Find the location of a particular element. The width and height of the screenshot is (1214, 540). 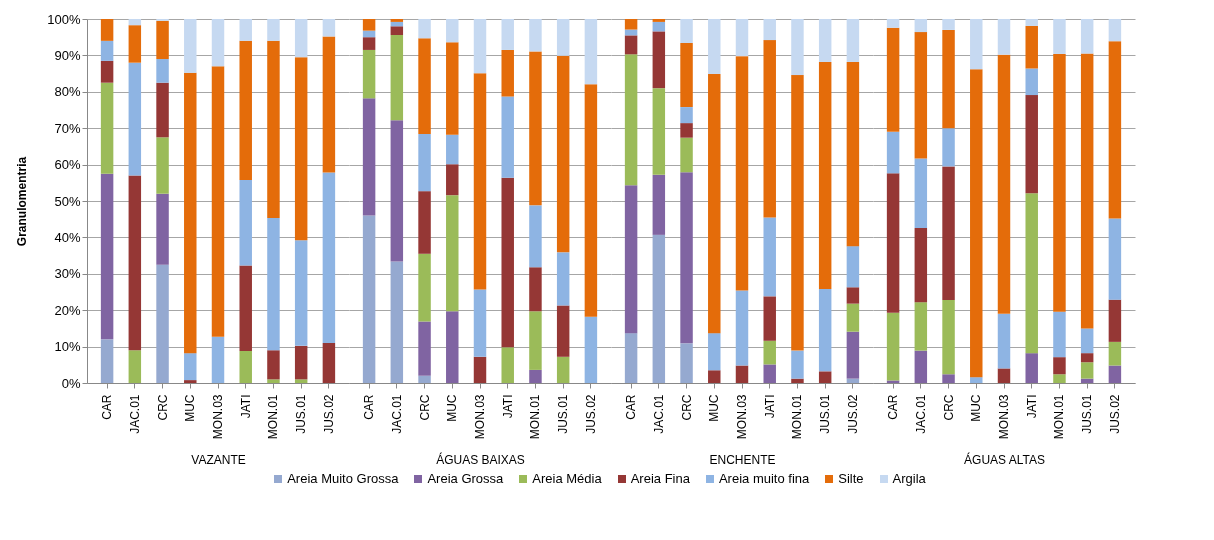

x-axis-title: ÁGUAS ALTAS is located at coordinates (1004, 460).